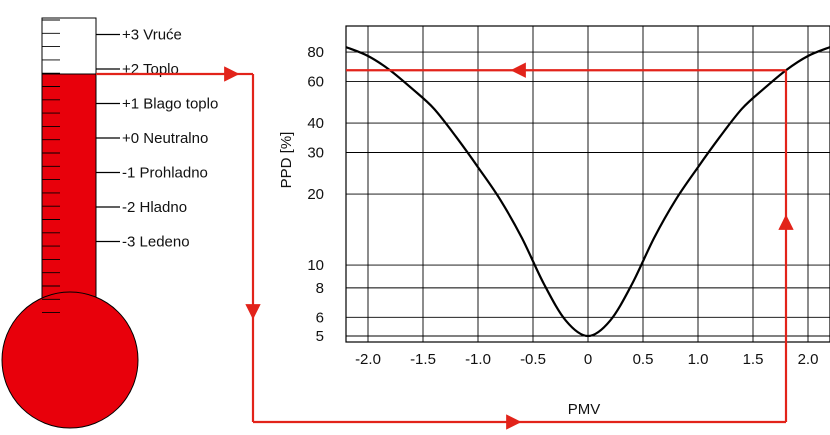 The image size is (830, 435). I want to click on y-axis-title: PPD [%], so click(286, 160).